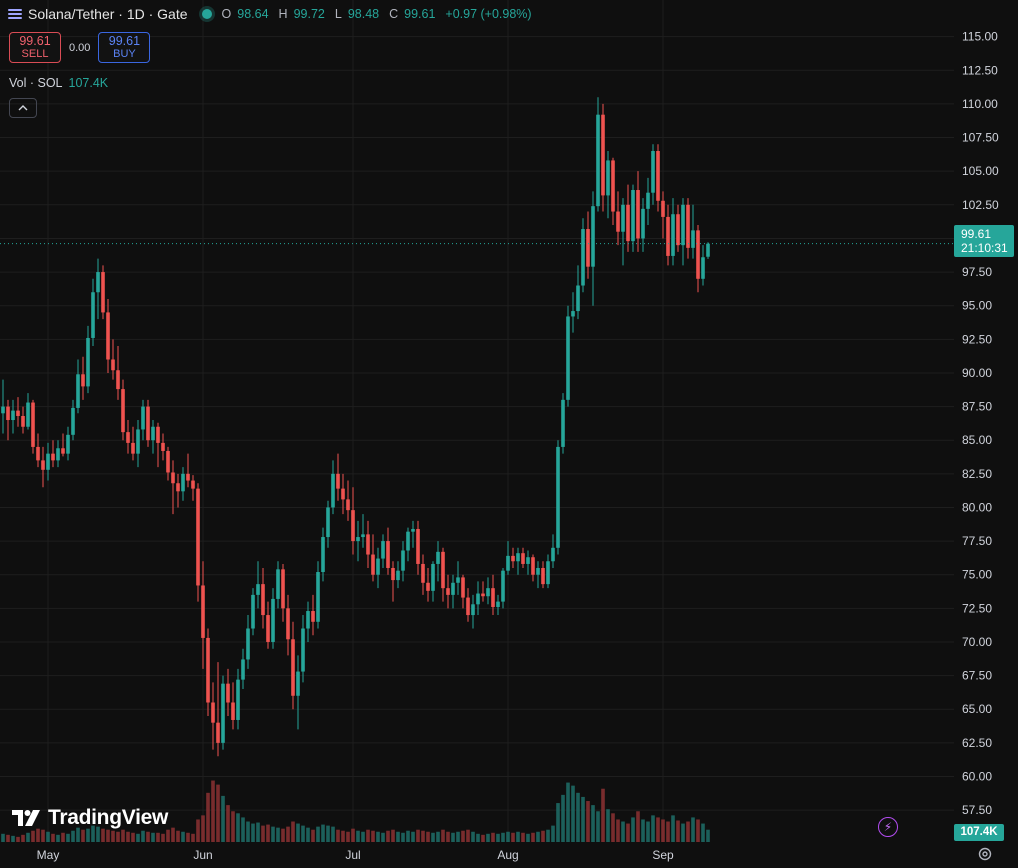  I want to click on symbol-title: Solana/Tether · 1D · Gate, so click(108, 14).